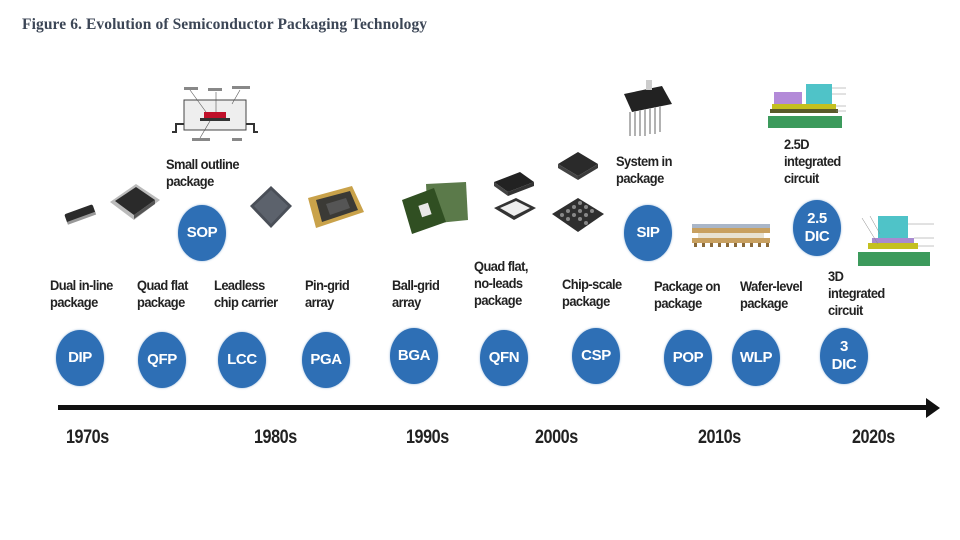 The image size is (960, 540). What do you see at coordinates (87, 437) in the screenshot?
I see `decade-1970s: 1970s` at bounding box center [87, 437].